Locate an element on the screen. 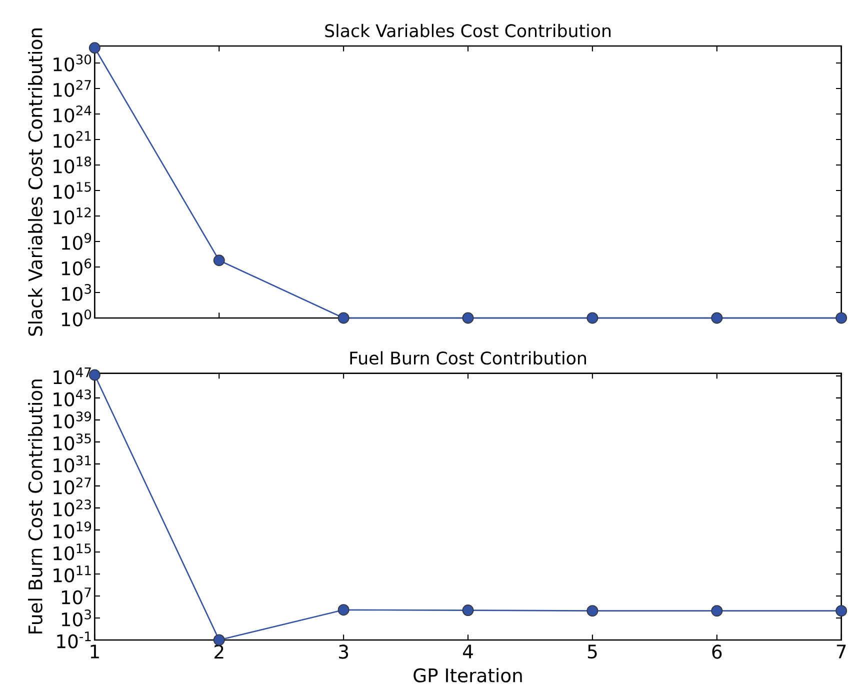 The image size is (866, 698). y-tick-label: 10$^{7}$ is located at coordinates (76, 596).